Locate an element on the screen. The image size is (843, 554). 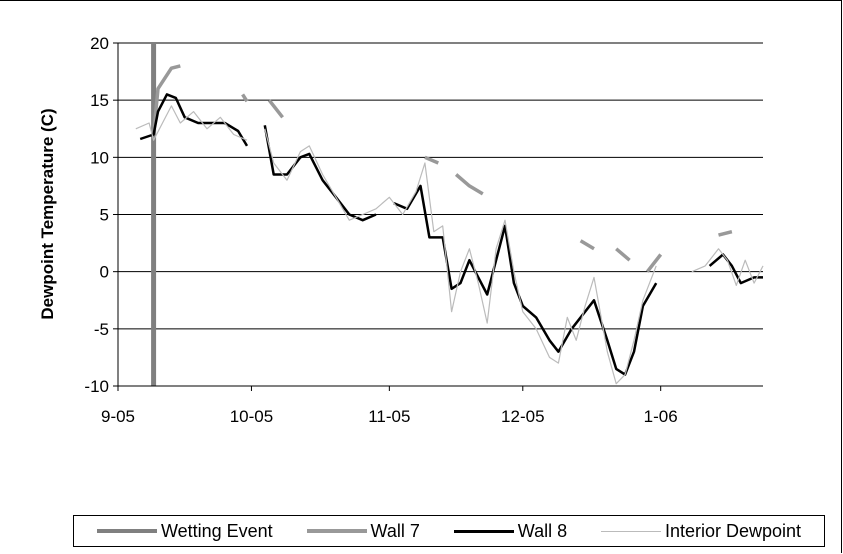
y-tick-label: 5 is located at coordinates (104, 215).